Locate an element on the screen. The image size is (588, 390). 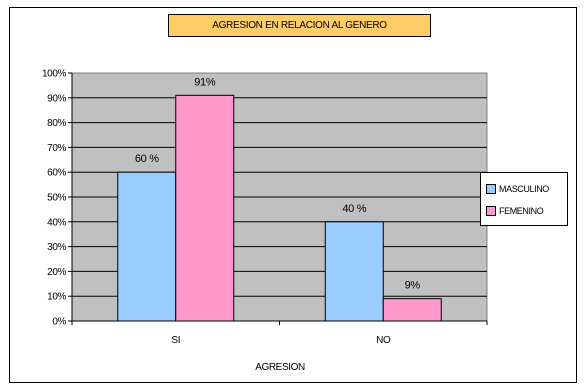
data-label: 40 % is located at coordinates (354, 209).